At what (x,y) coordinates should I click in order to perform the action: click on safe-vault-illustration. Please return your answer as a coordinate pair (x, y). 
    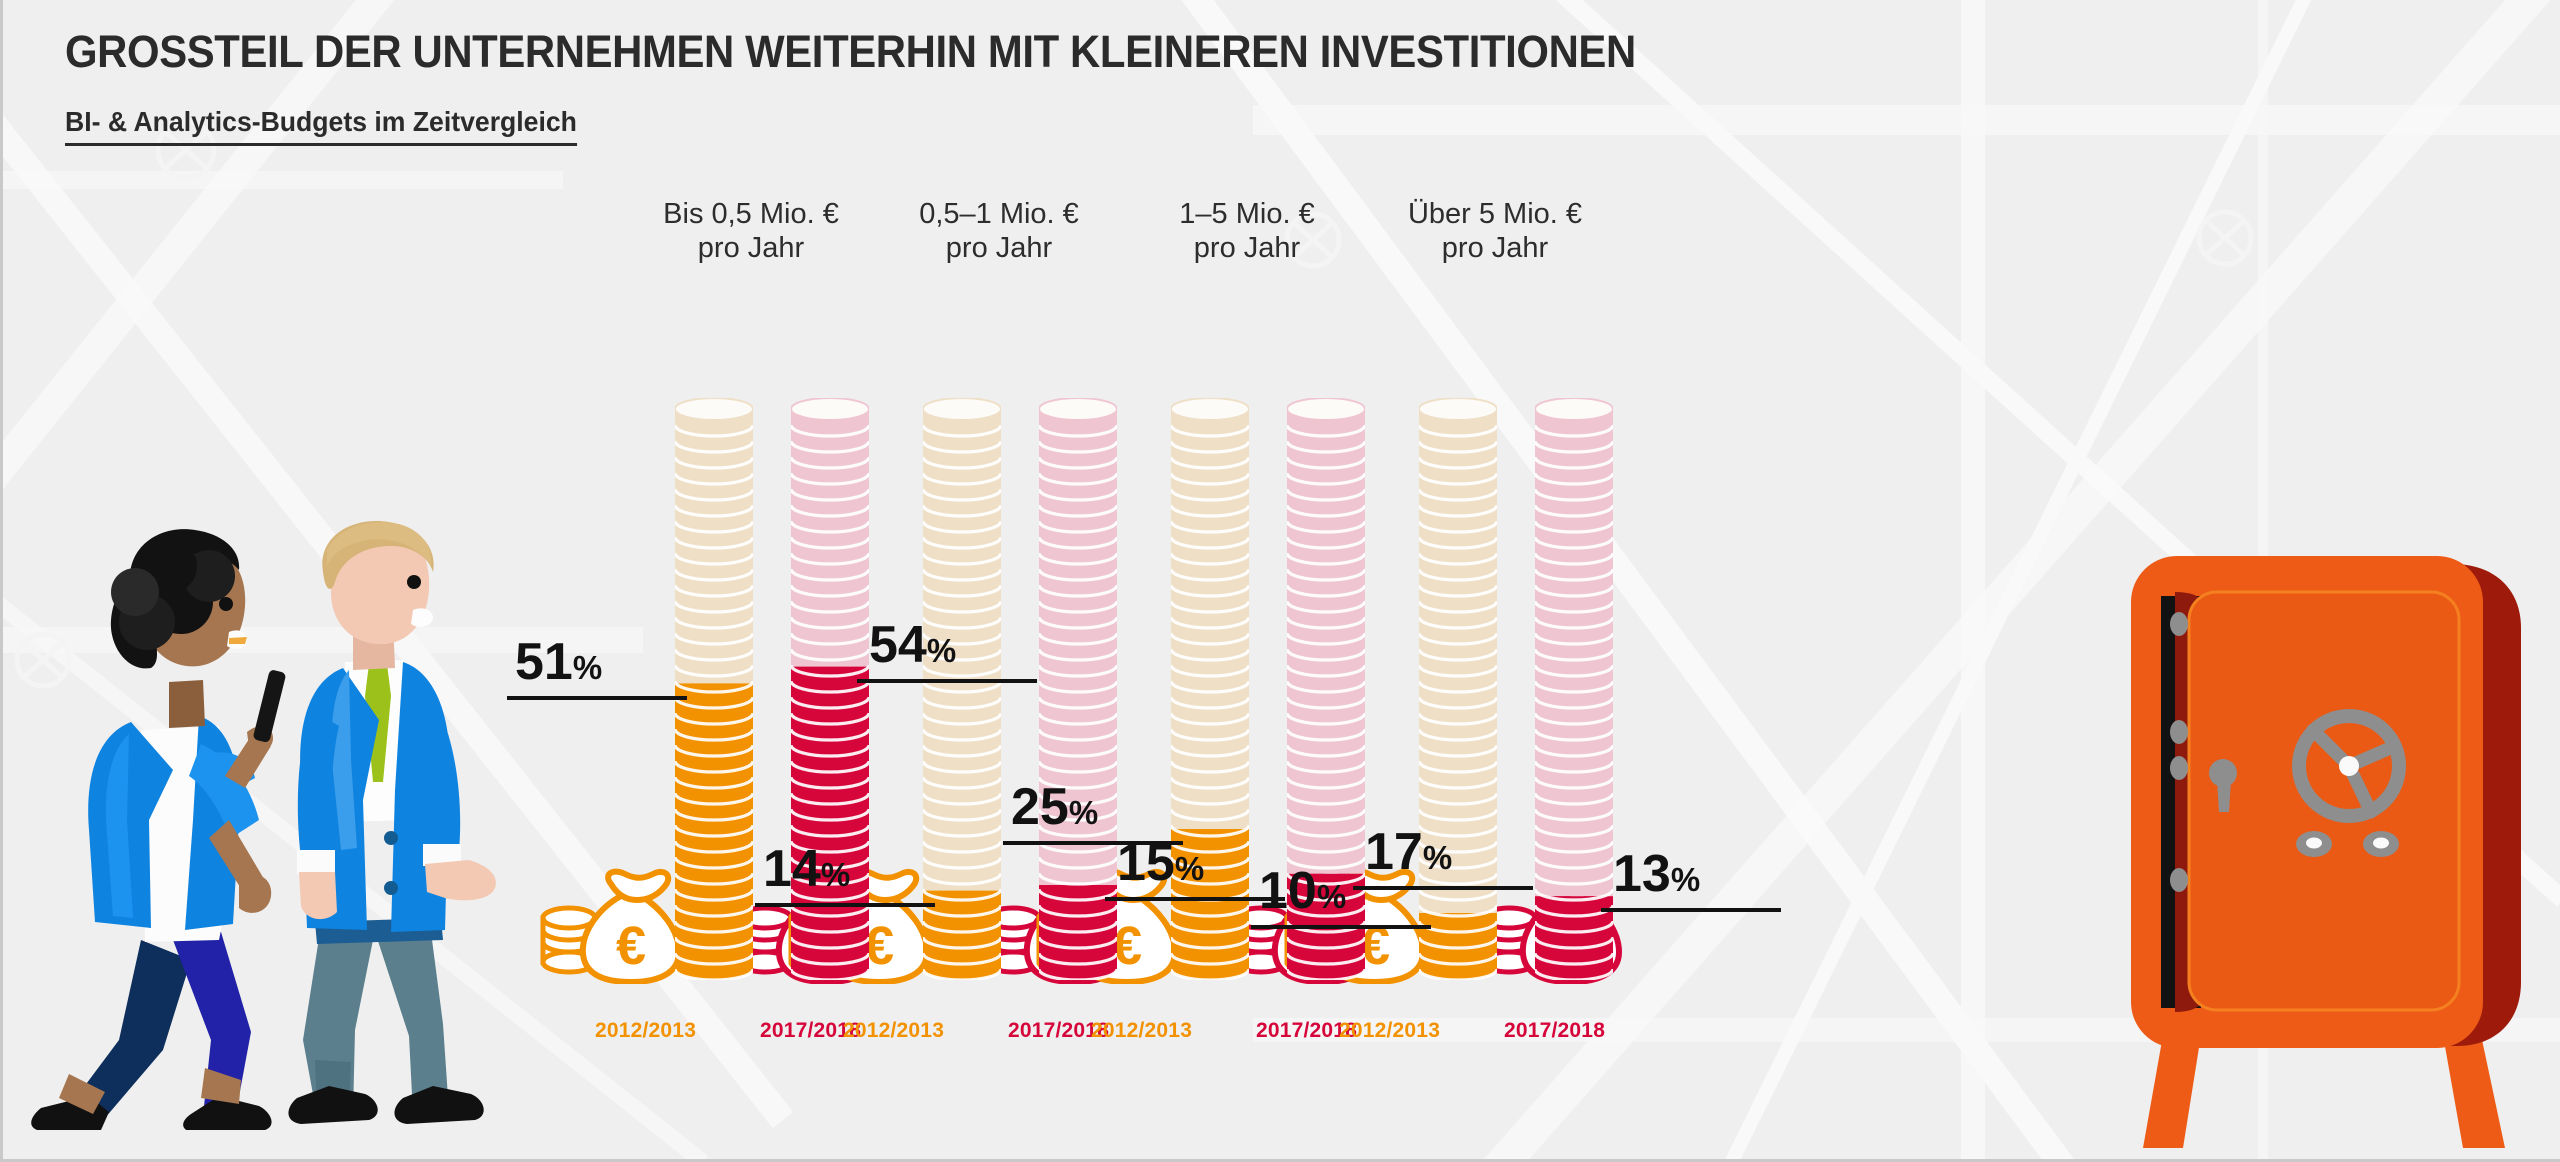
    Looking at the image, I should click on (2326, 852).